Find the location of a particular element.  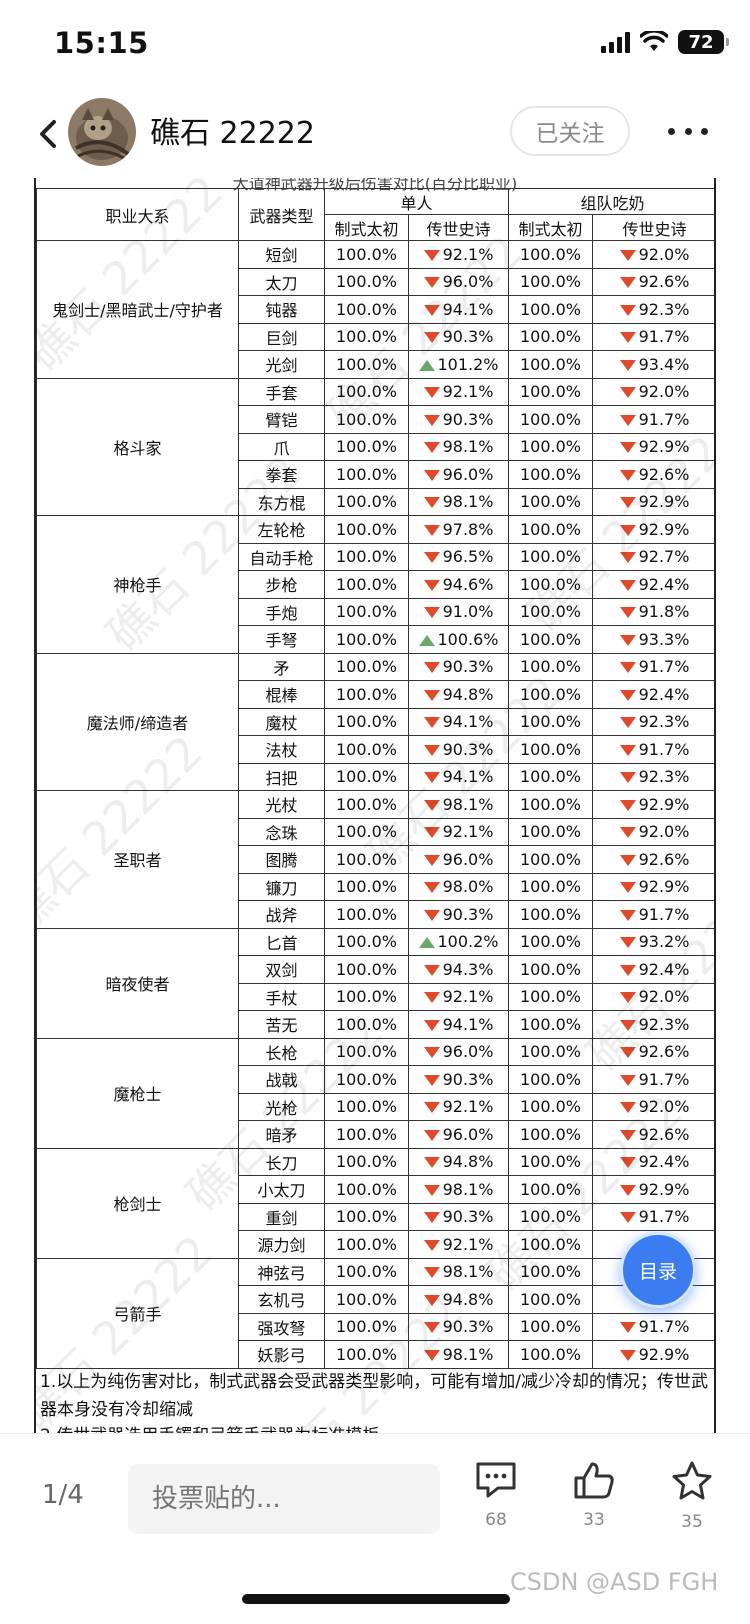

solo-epic-cell: 96.0% is located at coordinates (458, 1134).